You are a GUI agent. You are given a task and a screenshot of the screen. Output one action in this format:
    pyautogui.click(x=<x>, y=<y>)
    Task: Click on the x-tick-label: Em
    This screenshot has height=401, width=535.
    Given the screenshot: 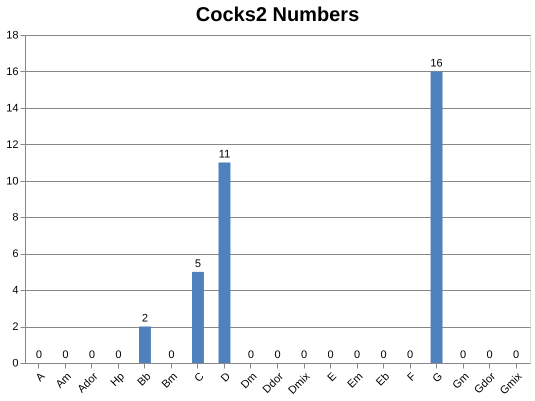 What is the action you would take?
    pyautogui.click(x=355, y=380)
    